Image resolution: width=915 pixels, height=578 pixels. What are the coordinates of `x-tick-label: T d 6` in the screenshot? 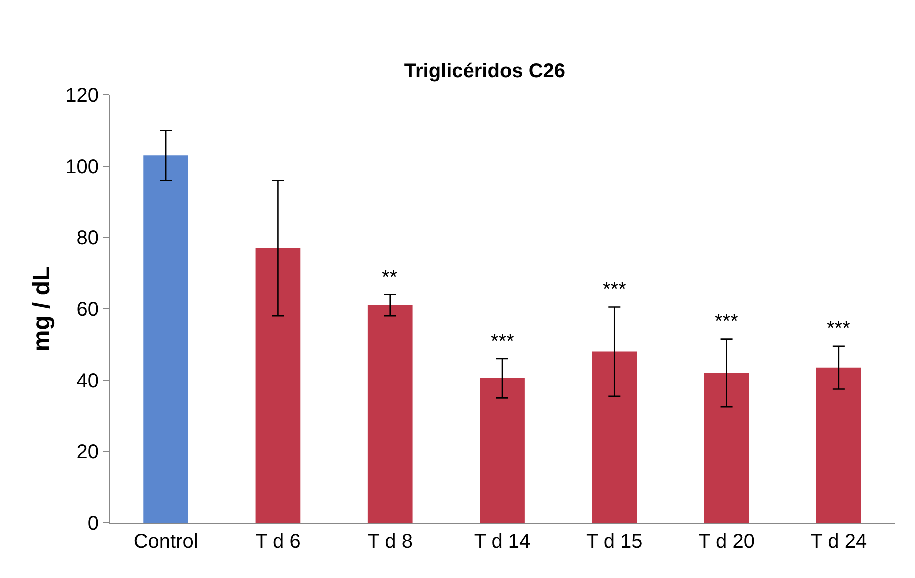 It's located at (278, 542).